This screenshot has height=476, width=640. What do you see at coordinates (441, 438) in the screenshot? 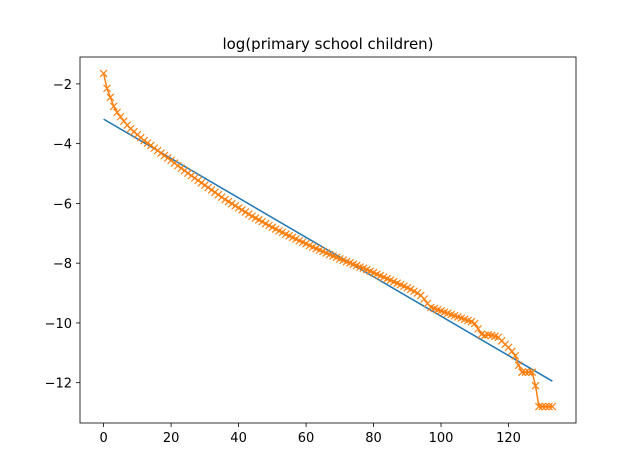
I see `x-tick-label: 100` at bounding box center [441, 438].